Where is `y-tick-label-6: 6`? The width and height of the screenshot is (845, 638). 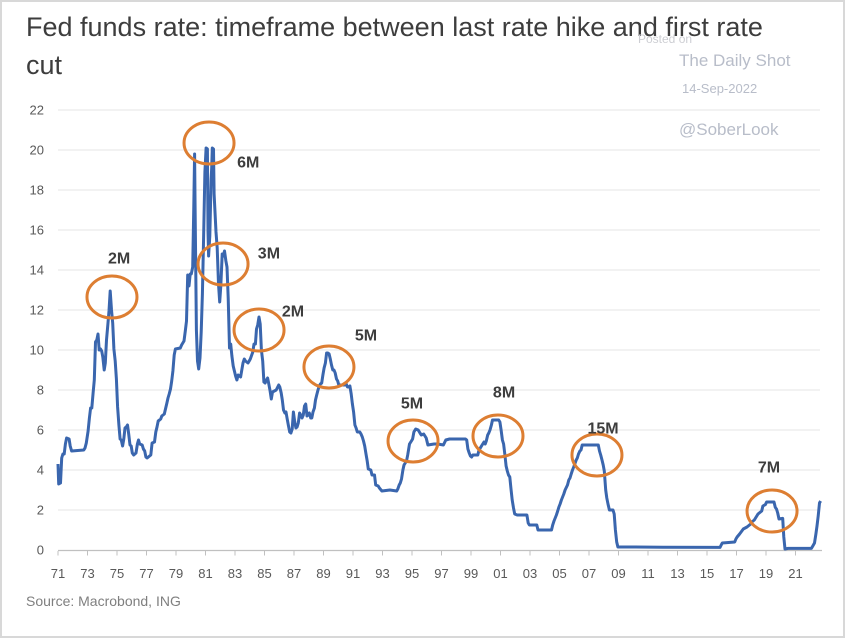
y-tick-label-6: 6 is located at coordinates (40, 430).